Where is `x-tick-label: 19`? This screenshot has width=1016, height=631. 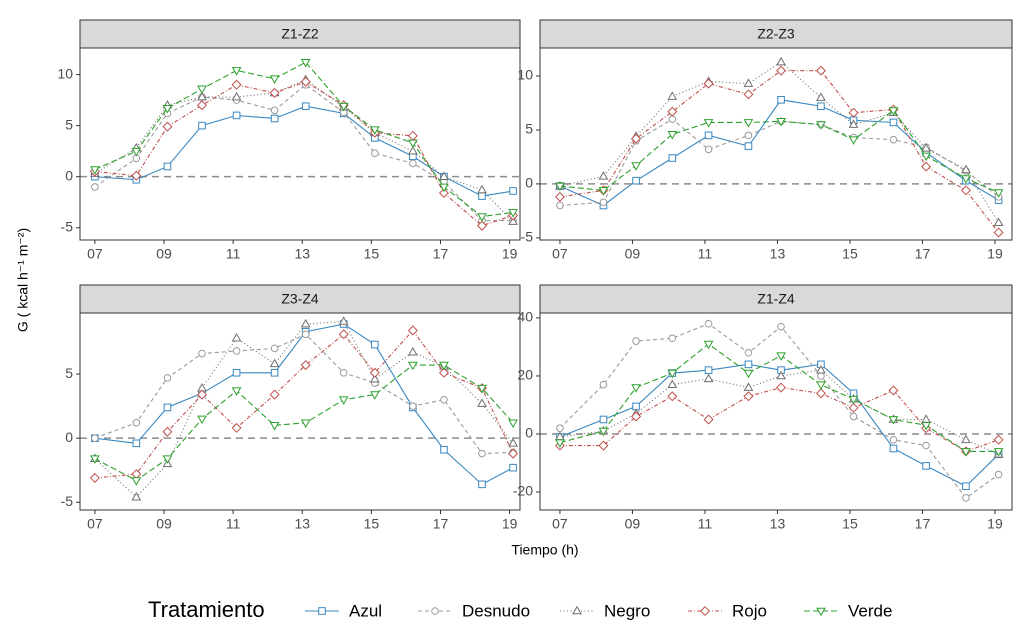 x-tick-label: 19 is located at coordinates (510, 524).